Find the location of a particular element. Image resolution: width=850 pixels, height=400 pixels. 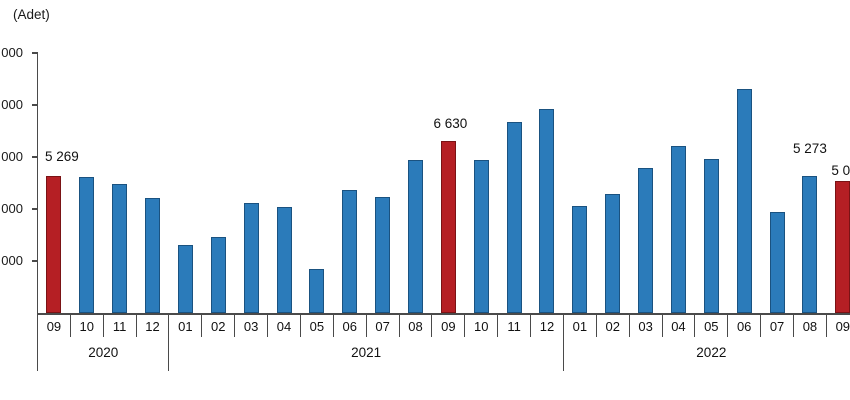

year-label: 2022 is located at coordinates (711, 352).